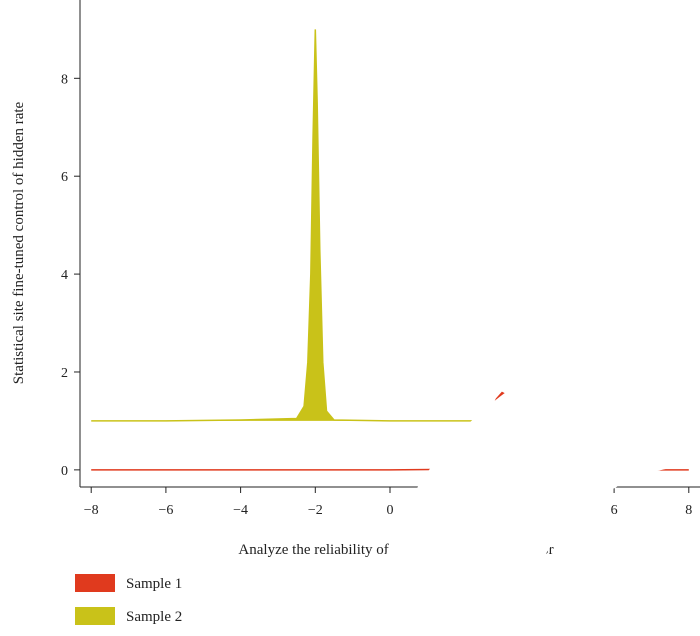 The height and width of the screenshot is (636, 700). What do you see at coordinates (688, 510) in the screenshot?
I see `x-tick-label: 8` at bounding box center [688, 510].